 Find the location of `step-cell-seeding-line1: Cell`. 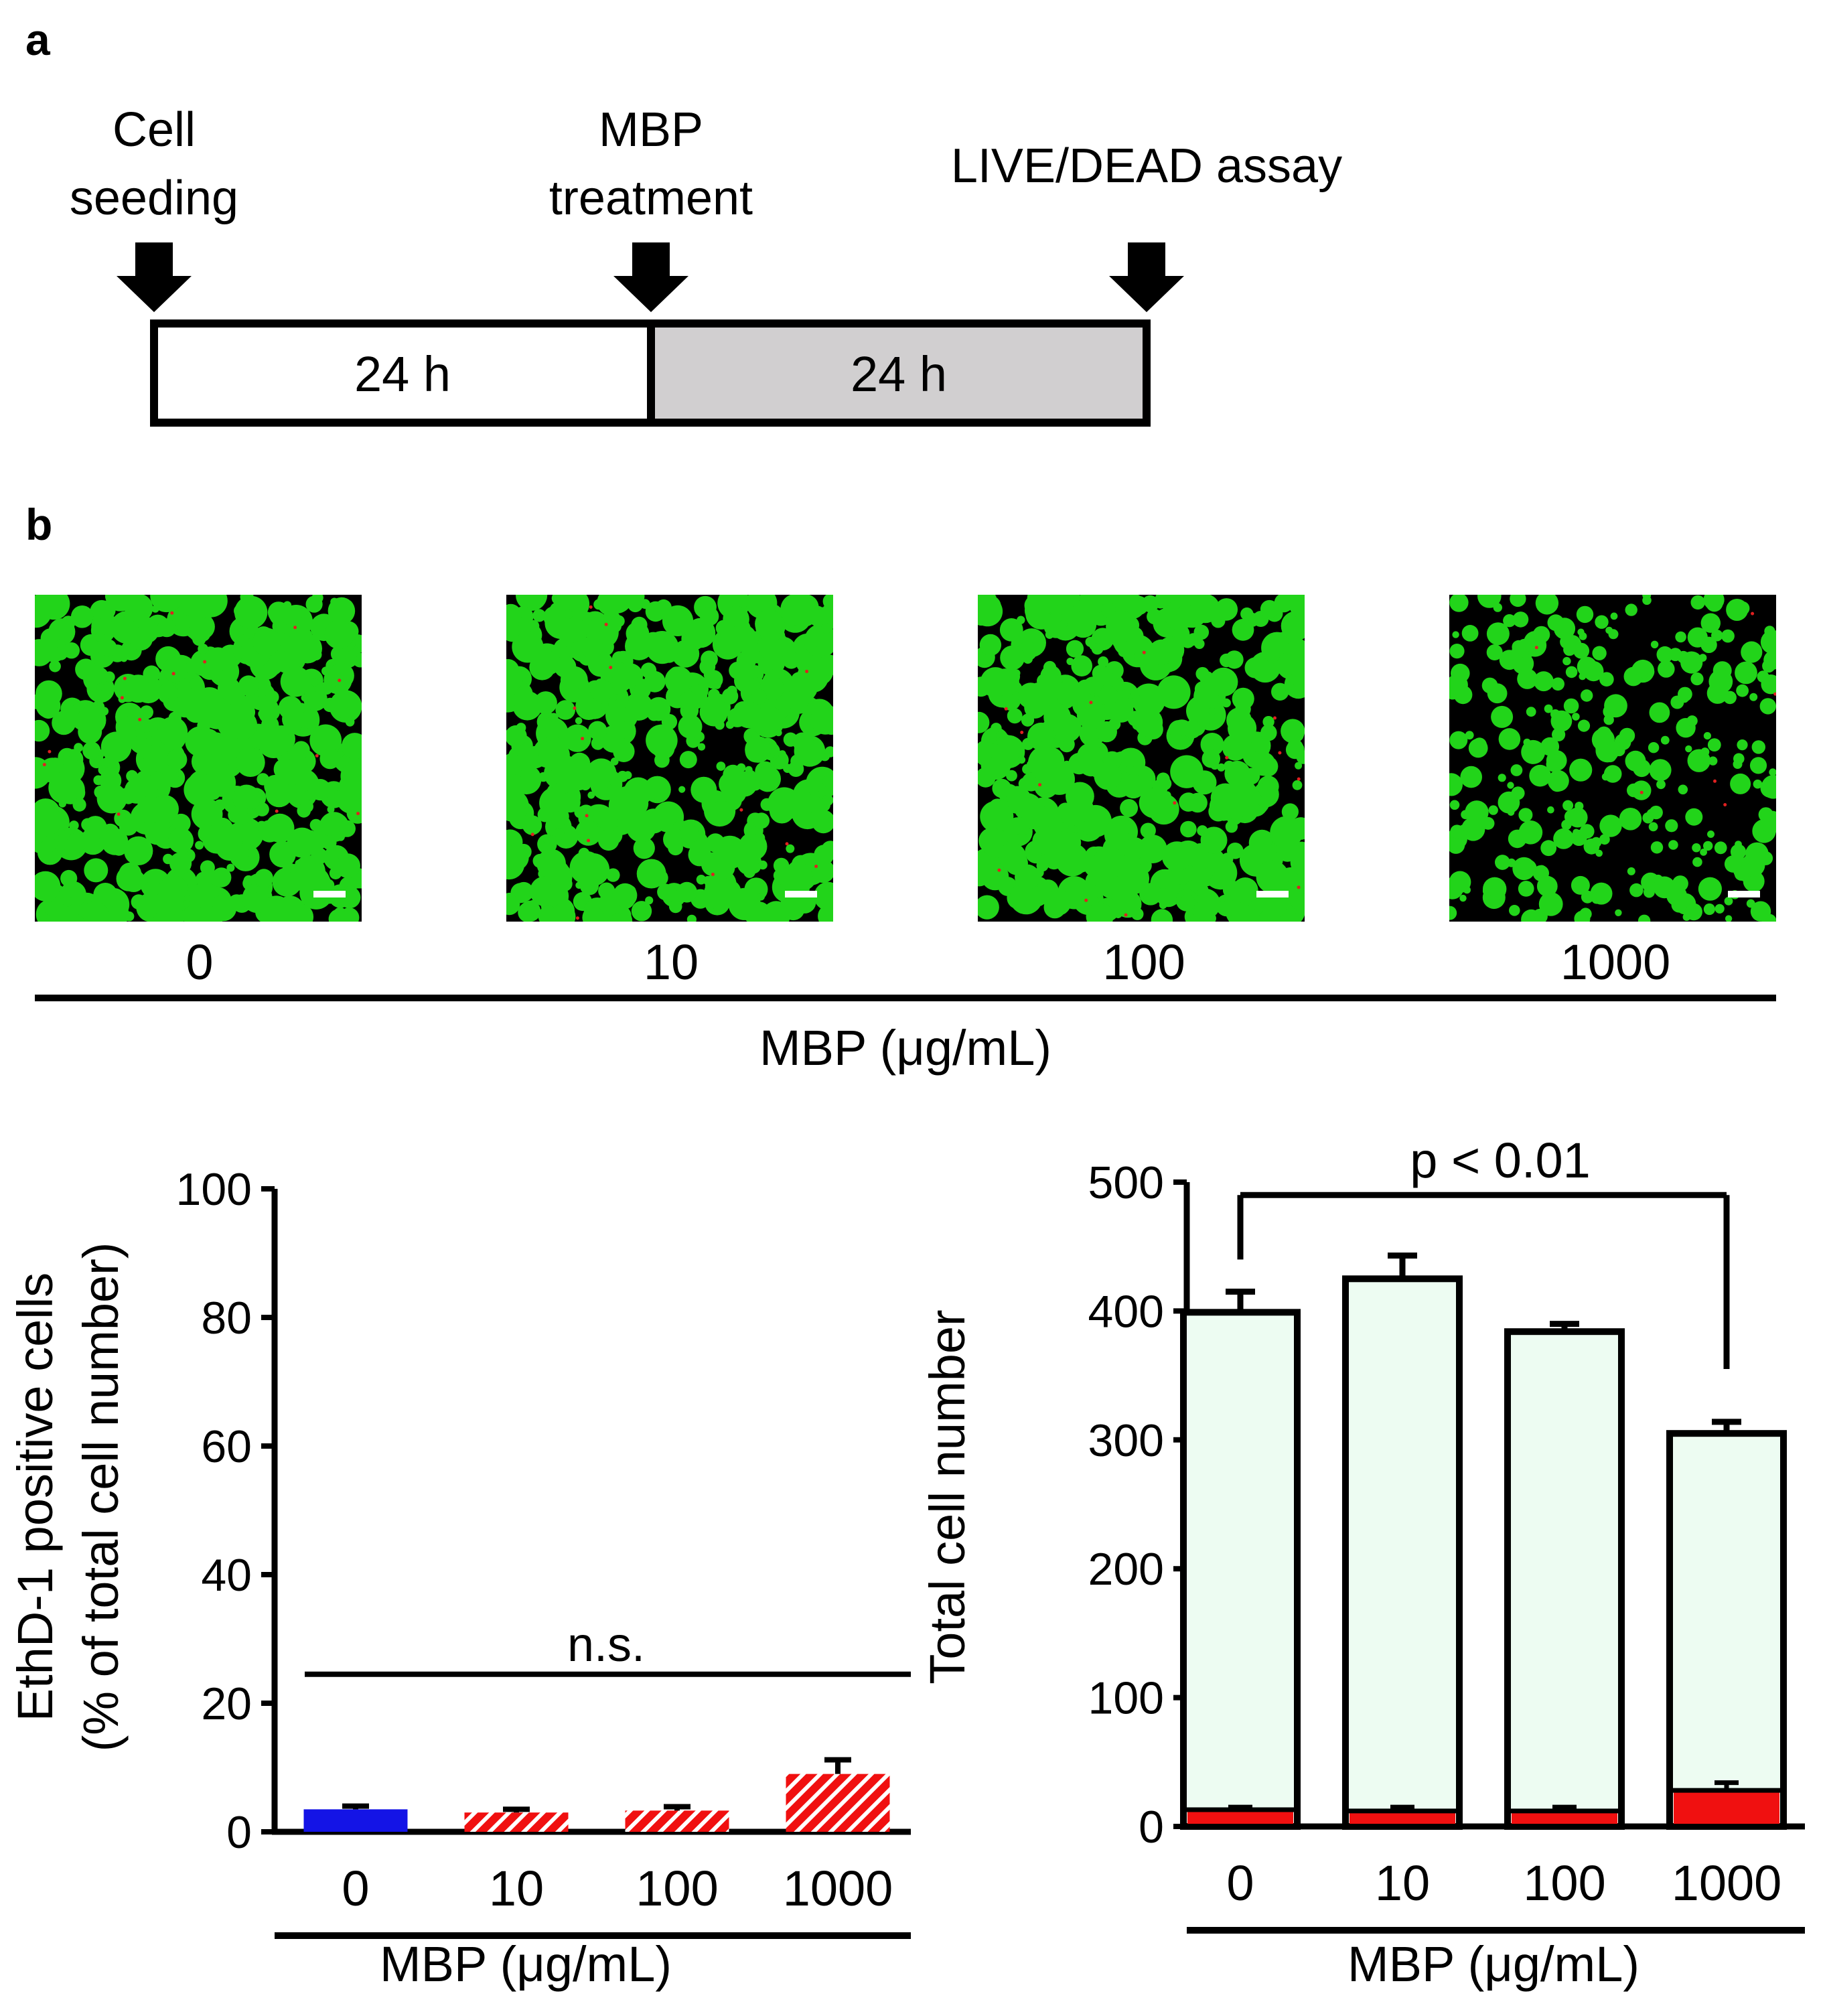

step-cell-seeding-line1: Cell is located at coordinates (154, 130).